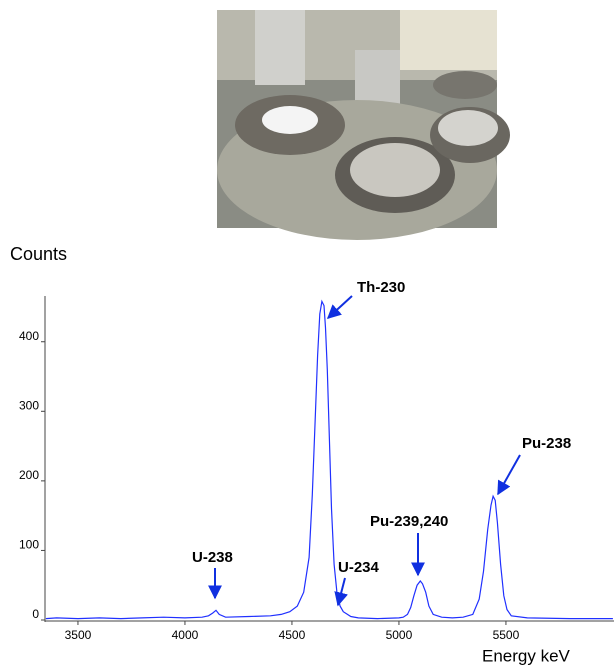 The width and height of the screenshot is (614, 665). What do you see at coordinates (29, 405) in the screenshot?
I see `y-tick-label: 300` at bounding box center [29, 405].